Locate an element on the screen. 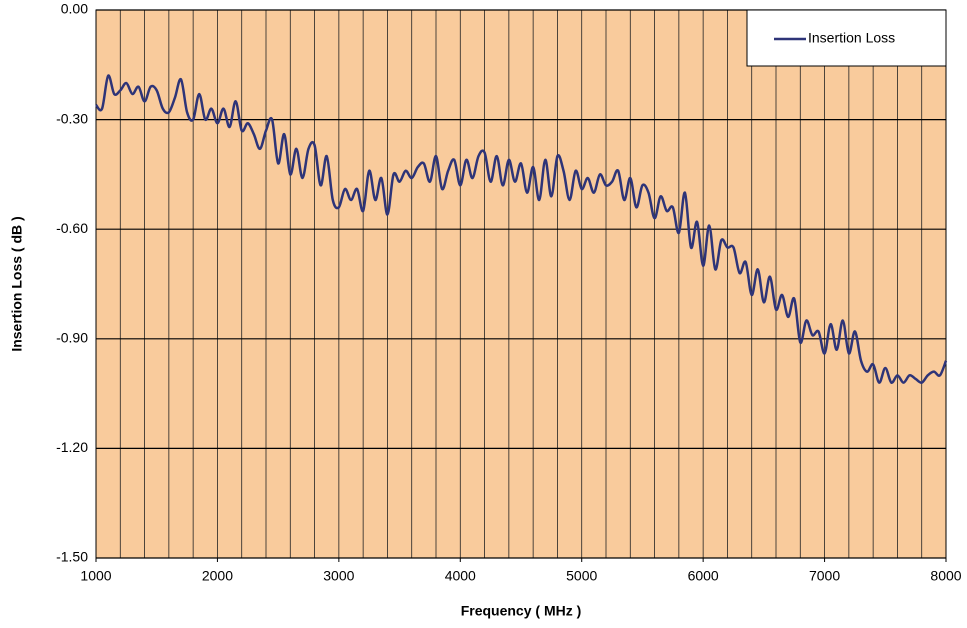 This screenshot has height=628, width=967. x-tick-label: 7000 is located at coordinates (824, 576).